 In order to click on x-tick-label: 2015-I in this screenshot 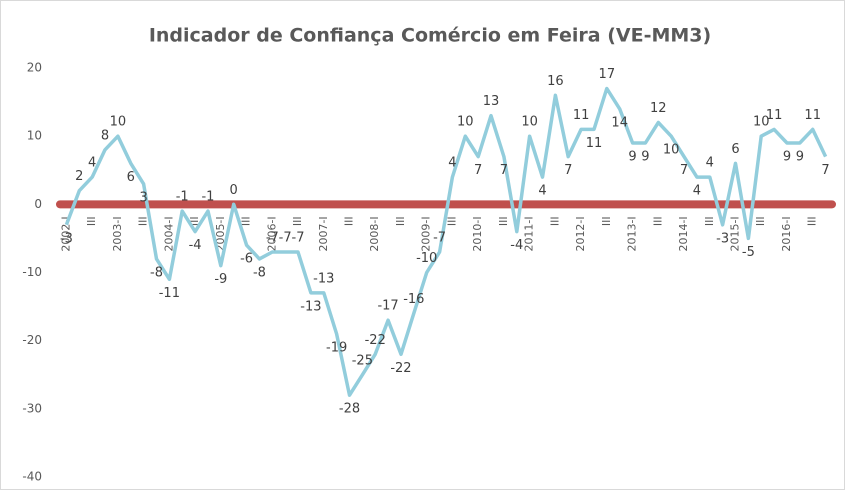, I will do `click(735, 233)`.